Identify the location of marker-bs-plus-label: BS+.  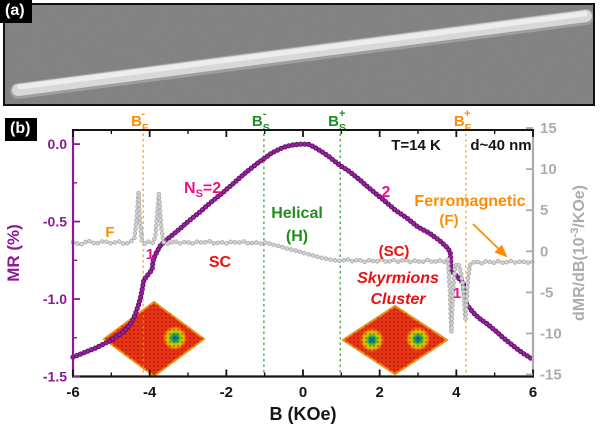
(337, 121).